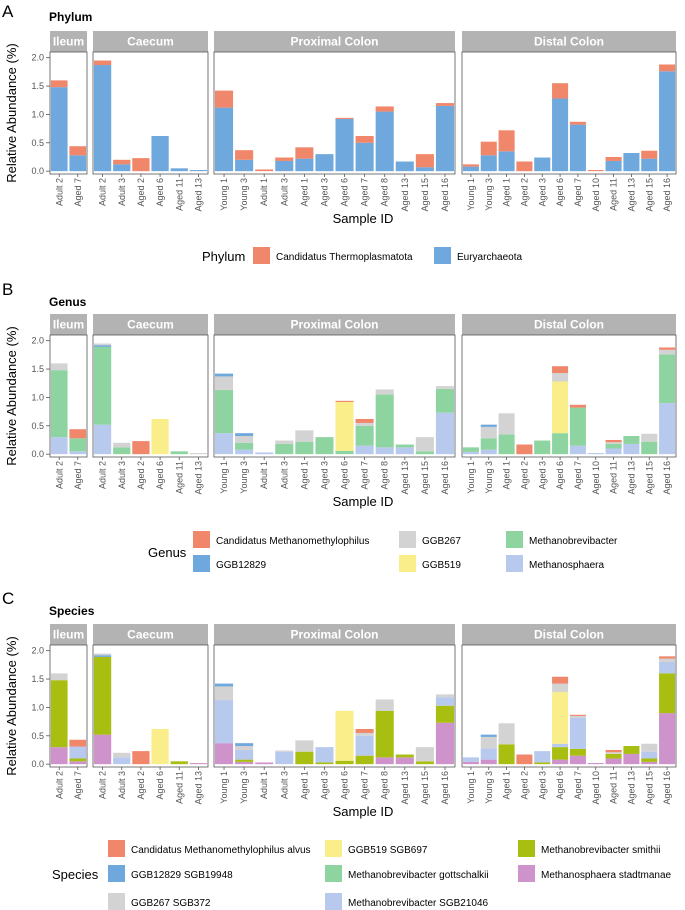 This screenshot has width=685, height=910. Describe the element at coordinates (524, 759) in the screenshot. I see `bar-segment-methanomethylophilus` at that location.